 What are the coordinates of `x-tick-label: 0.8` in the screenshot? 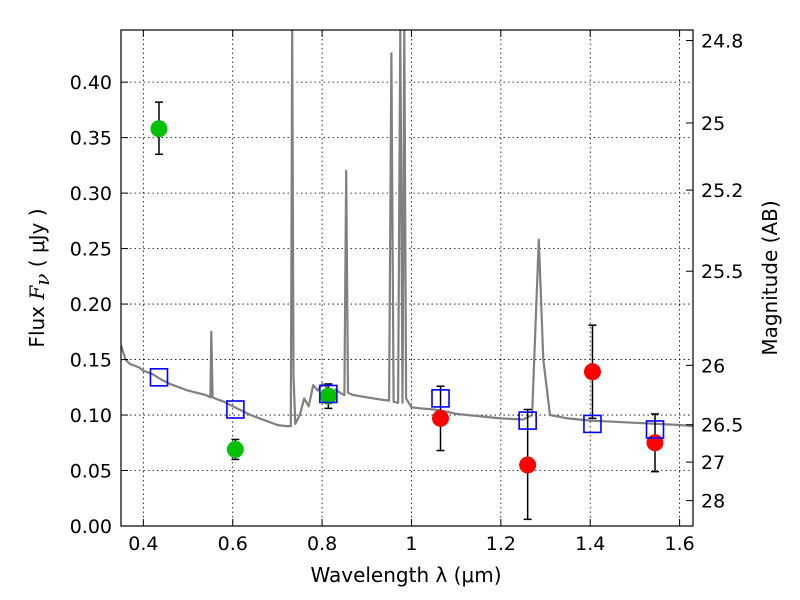 It's located at (322, 544).